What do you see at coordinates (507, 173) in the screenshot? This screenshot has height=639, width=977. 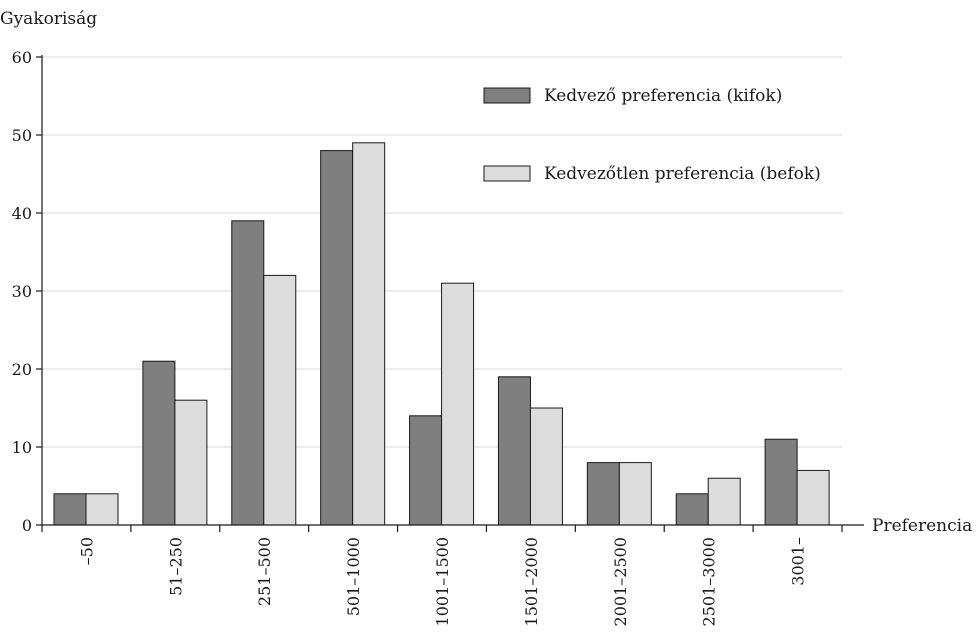 I see `legend-swatch-kedvezotlen` at bounding box center [507, 173].